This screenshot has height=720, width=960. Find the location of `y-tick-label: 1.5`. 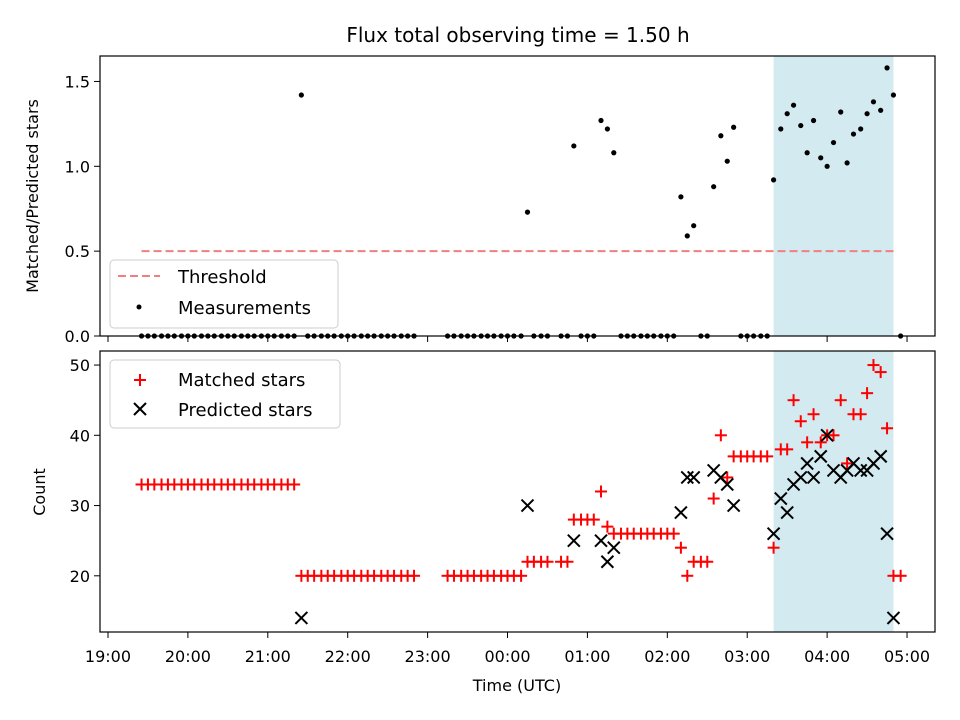

y-tick-label: 1.5 is located at coordinates (77, 81).